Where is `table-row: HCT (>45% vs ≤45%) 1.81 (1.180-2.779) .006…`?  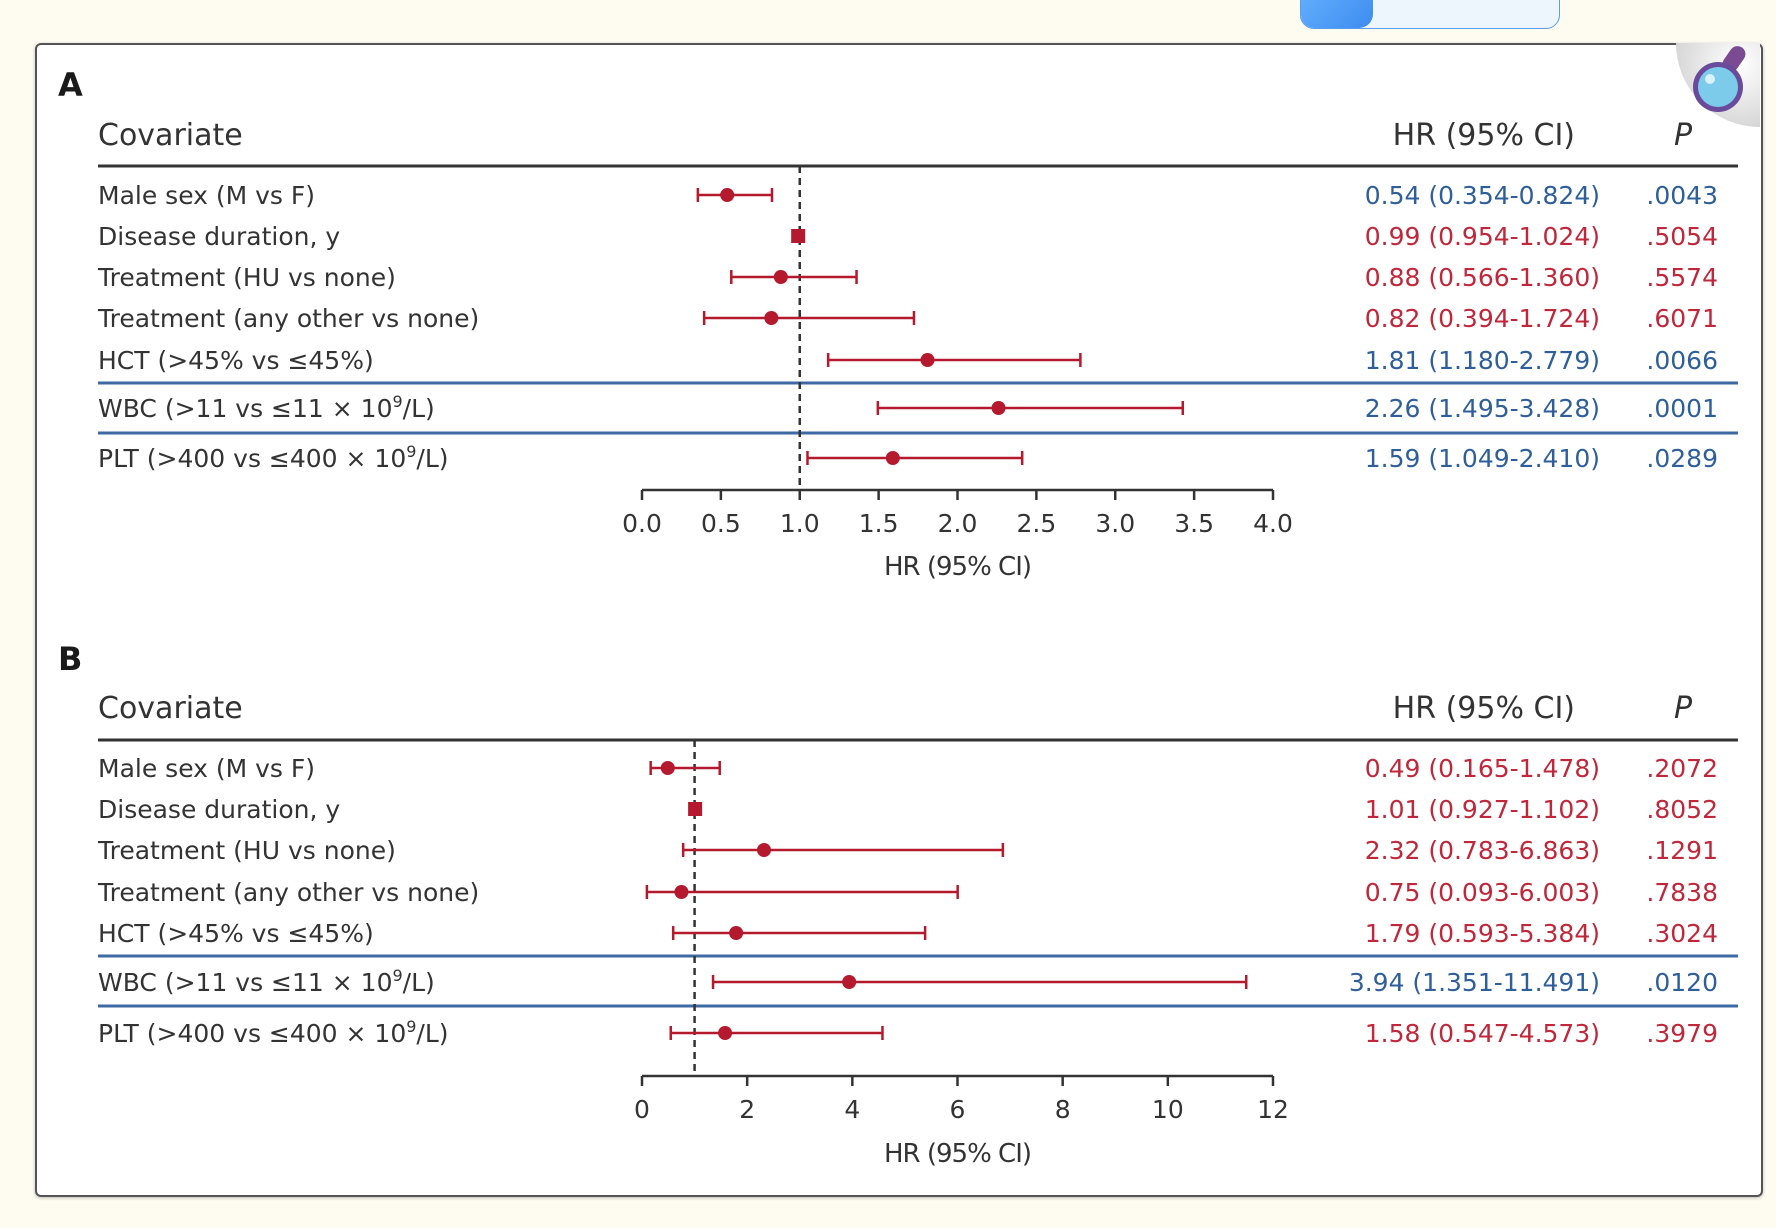 table-row: HCT (>45% vs ≤45%) 1.81 (1.180-2.779) .006… is located at coordinates (908, 360).